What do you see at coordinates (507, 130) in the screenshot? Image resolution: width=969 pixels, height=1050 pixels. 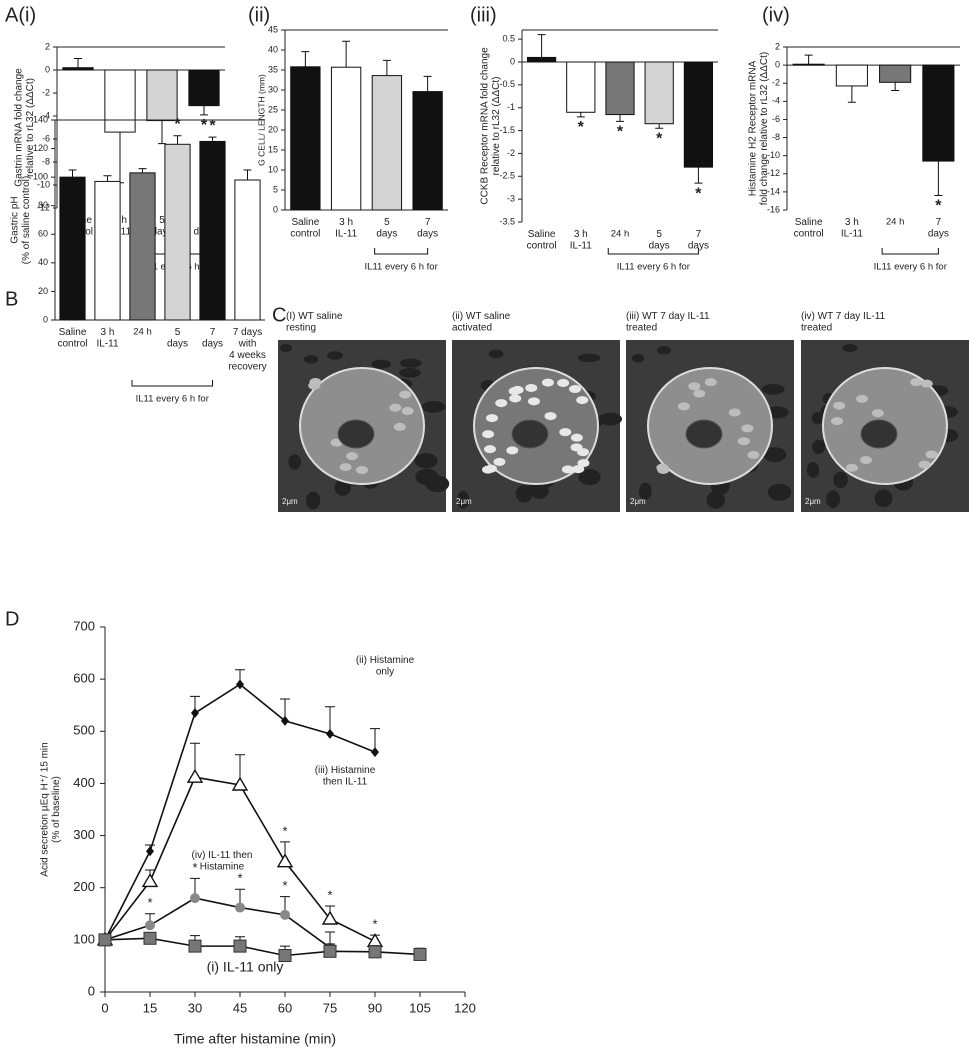 I see `y-tick-label: -1.5` at bounding box center [507, 130].